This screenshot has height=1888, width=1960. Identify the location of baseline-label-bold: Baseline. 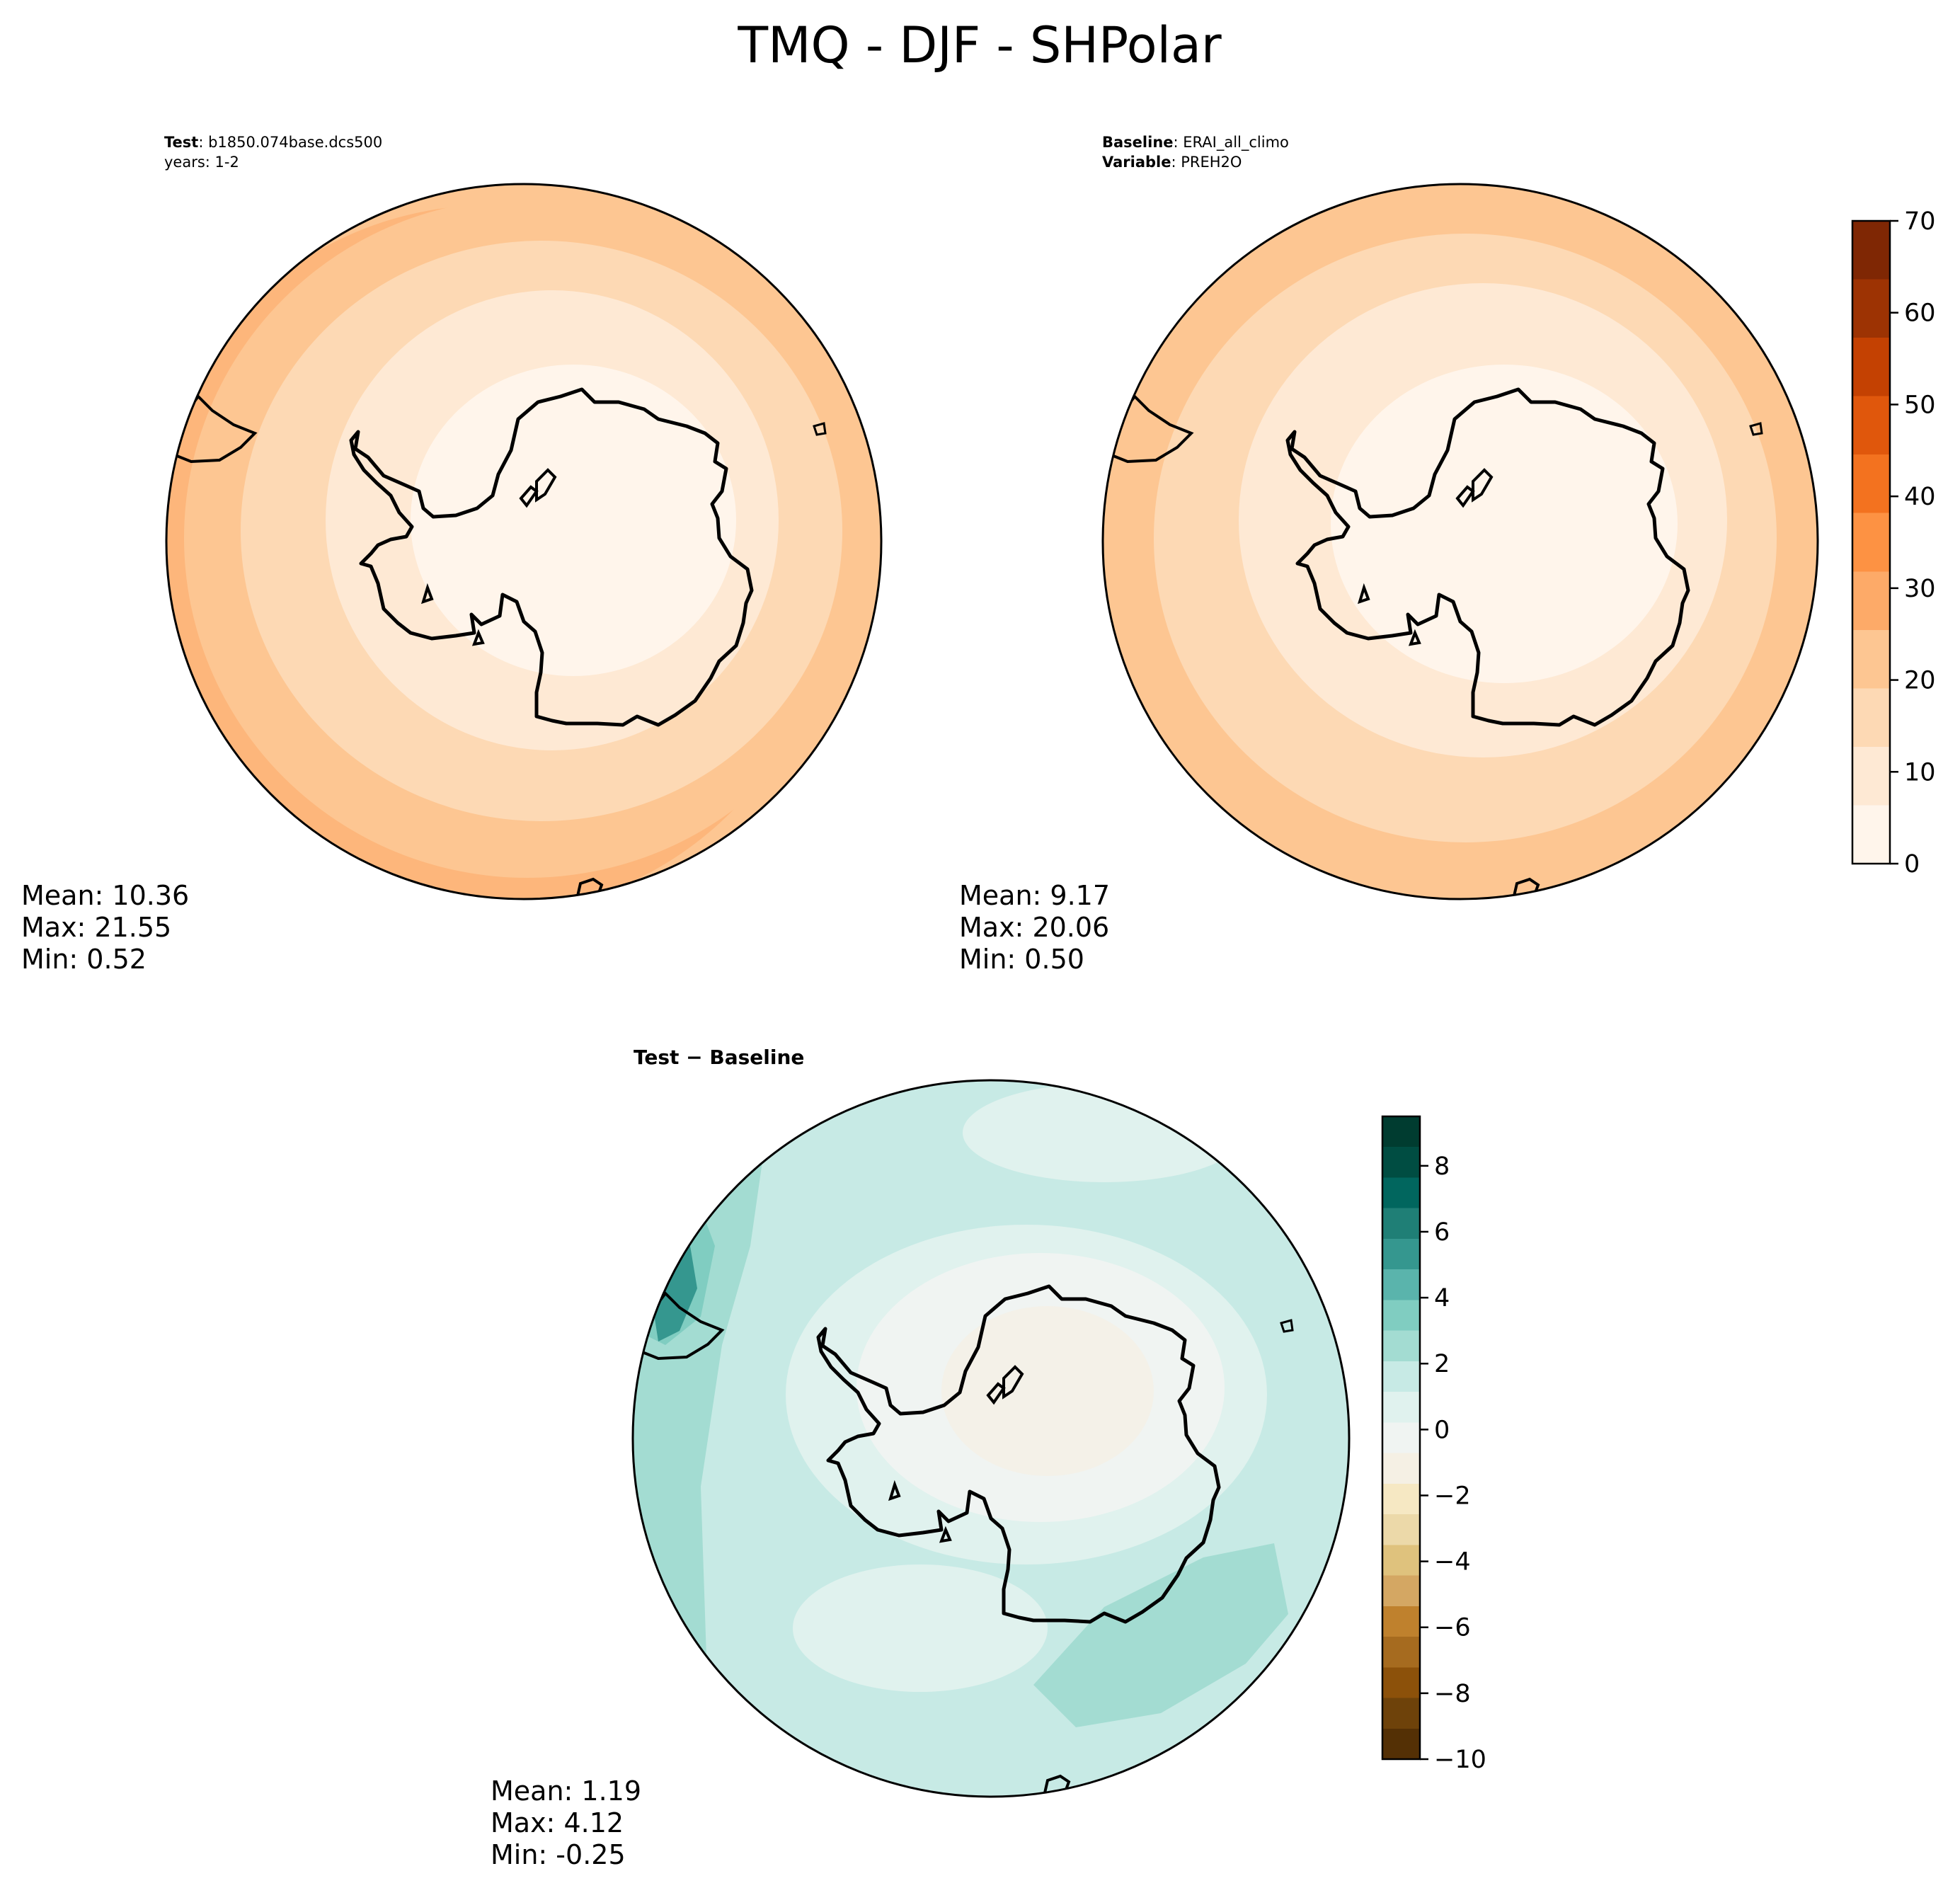
(1138, 142).